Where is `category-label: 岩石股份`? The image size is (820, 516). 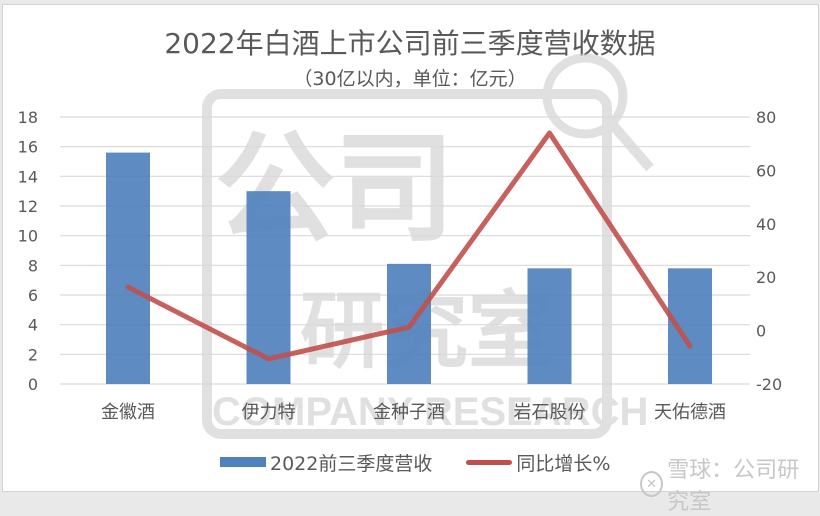 category-label: 岩石股份 is located at coordinates (550, 412).